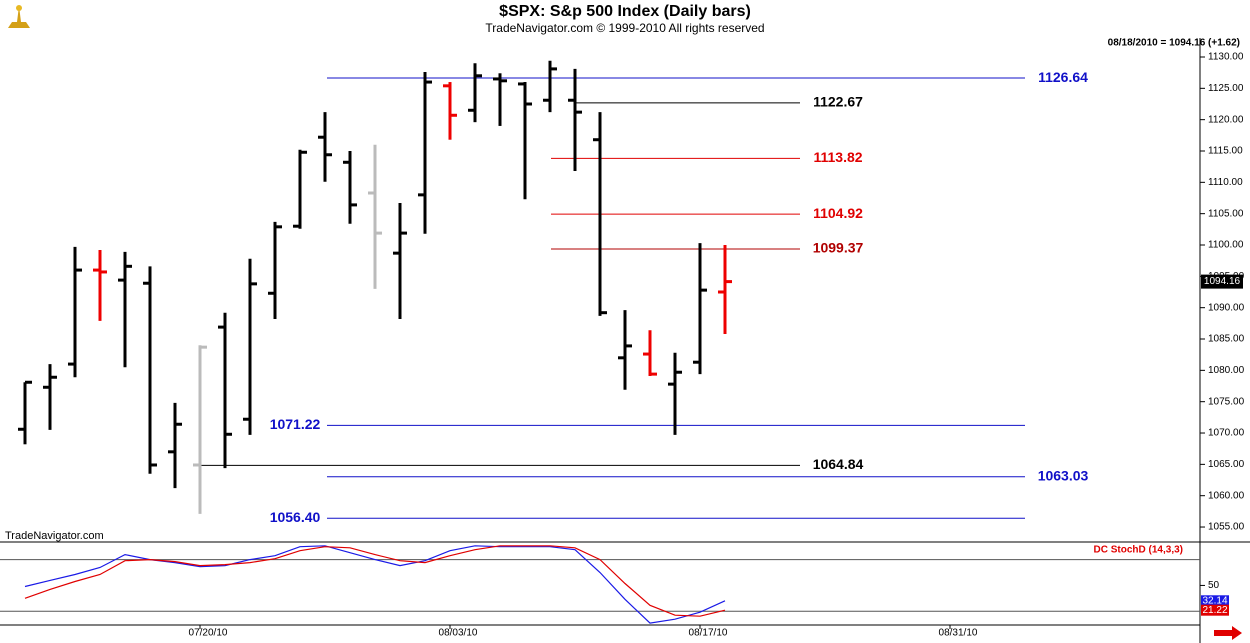 This screenshot has height=643, width=1250. I want to click on y-tick-label: 1120.00, so click(1226, 119).